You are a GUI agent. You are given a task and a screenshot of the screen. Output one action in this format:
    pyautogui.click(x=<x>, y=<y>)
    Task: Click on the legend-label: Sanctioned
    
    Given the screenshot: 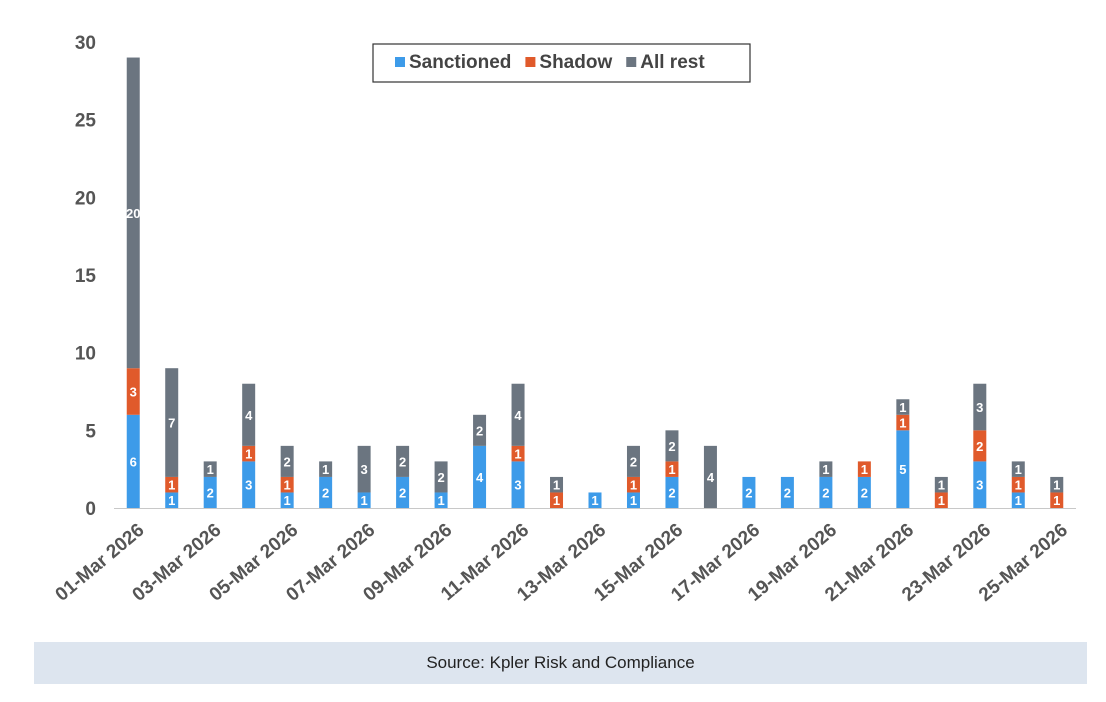 What is the action you would take?
    pyautogui.click(x=460, y=62)
    